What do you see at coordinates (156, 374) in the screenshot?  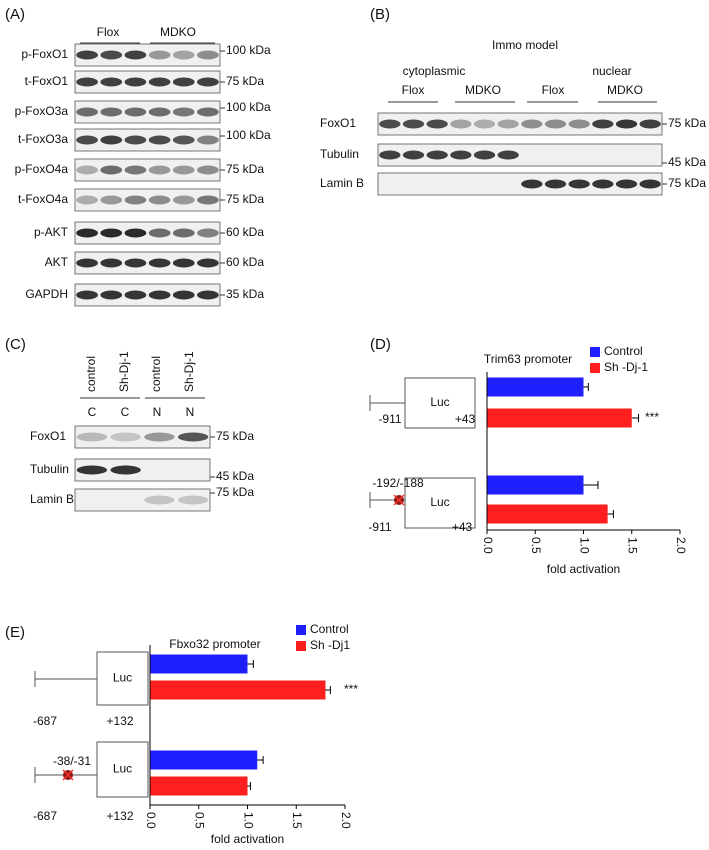 I see `label: control` at bounding box center [156, 374].